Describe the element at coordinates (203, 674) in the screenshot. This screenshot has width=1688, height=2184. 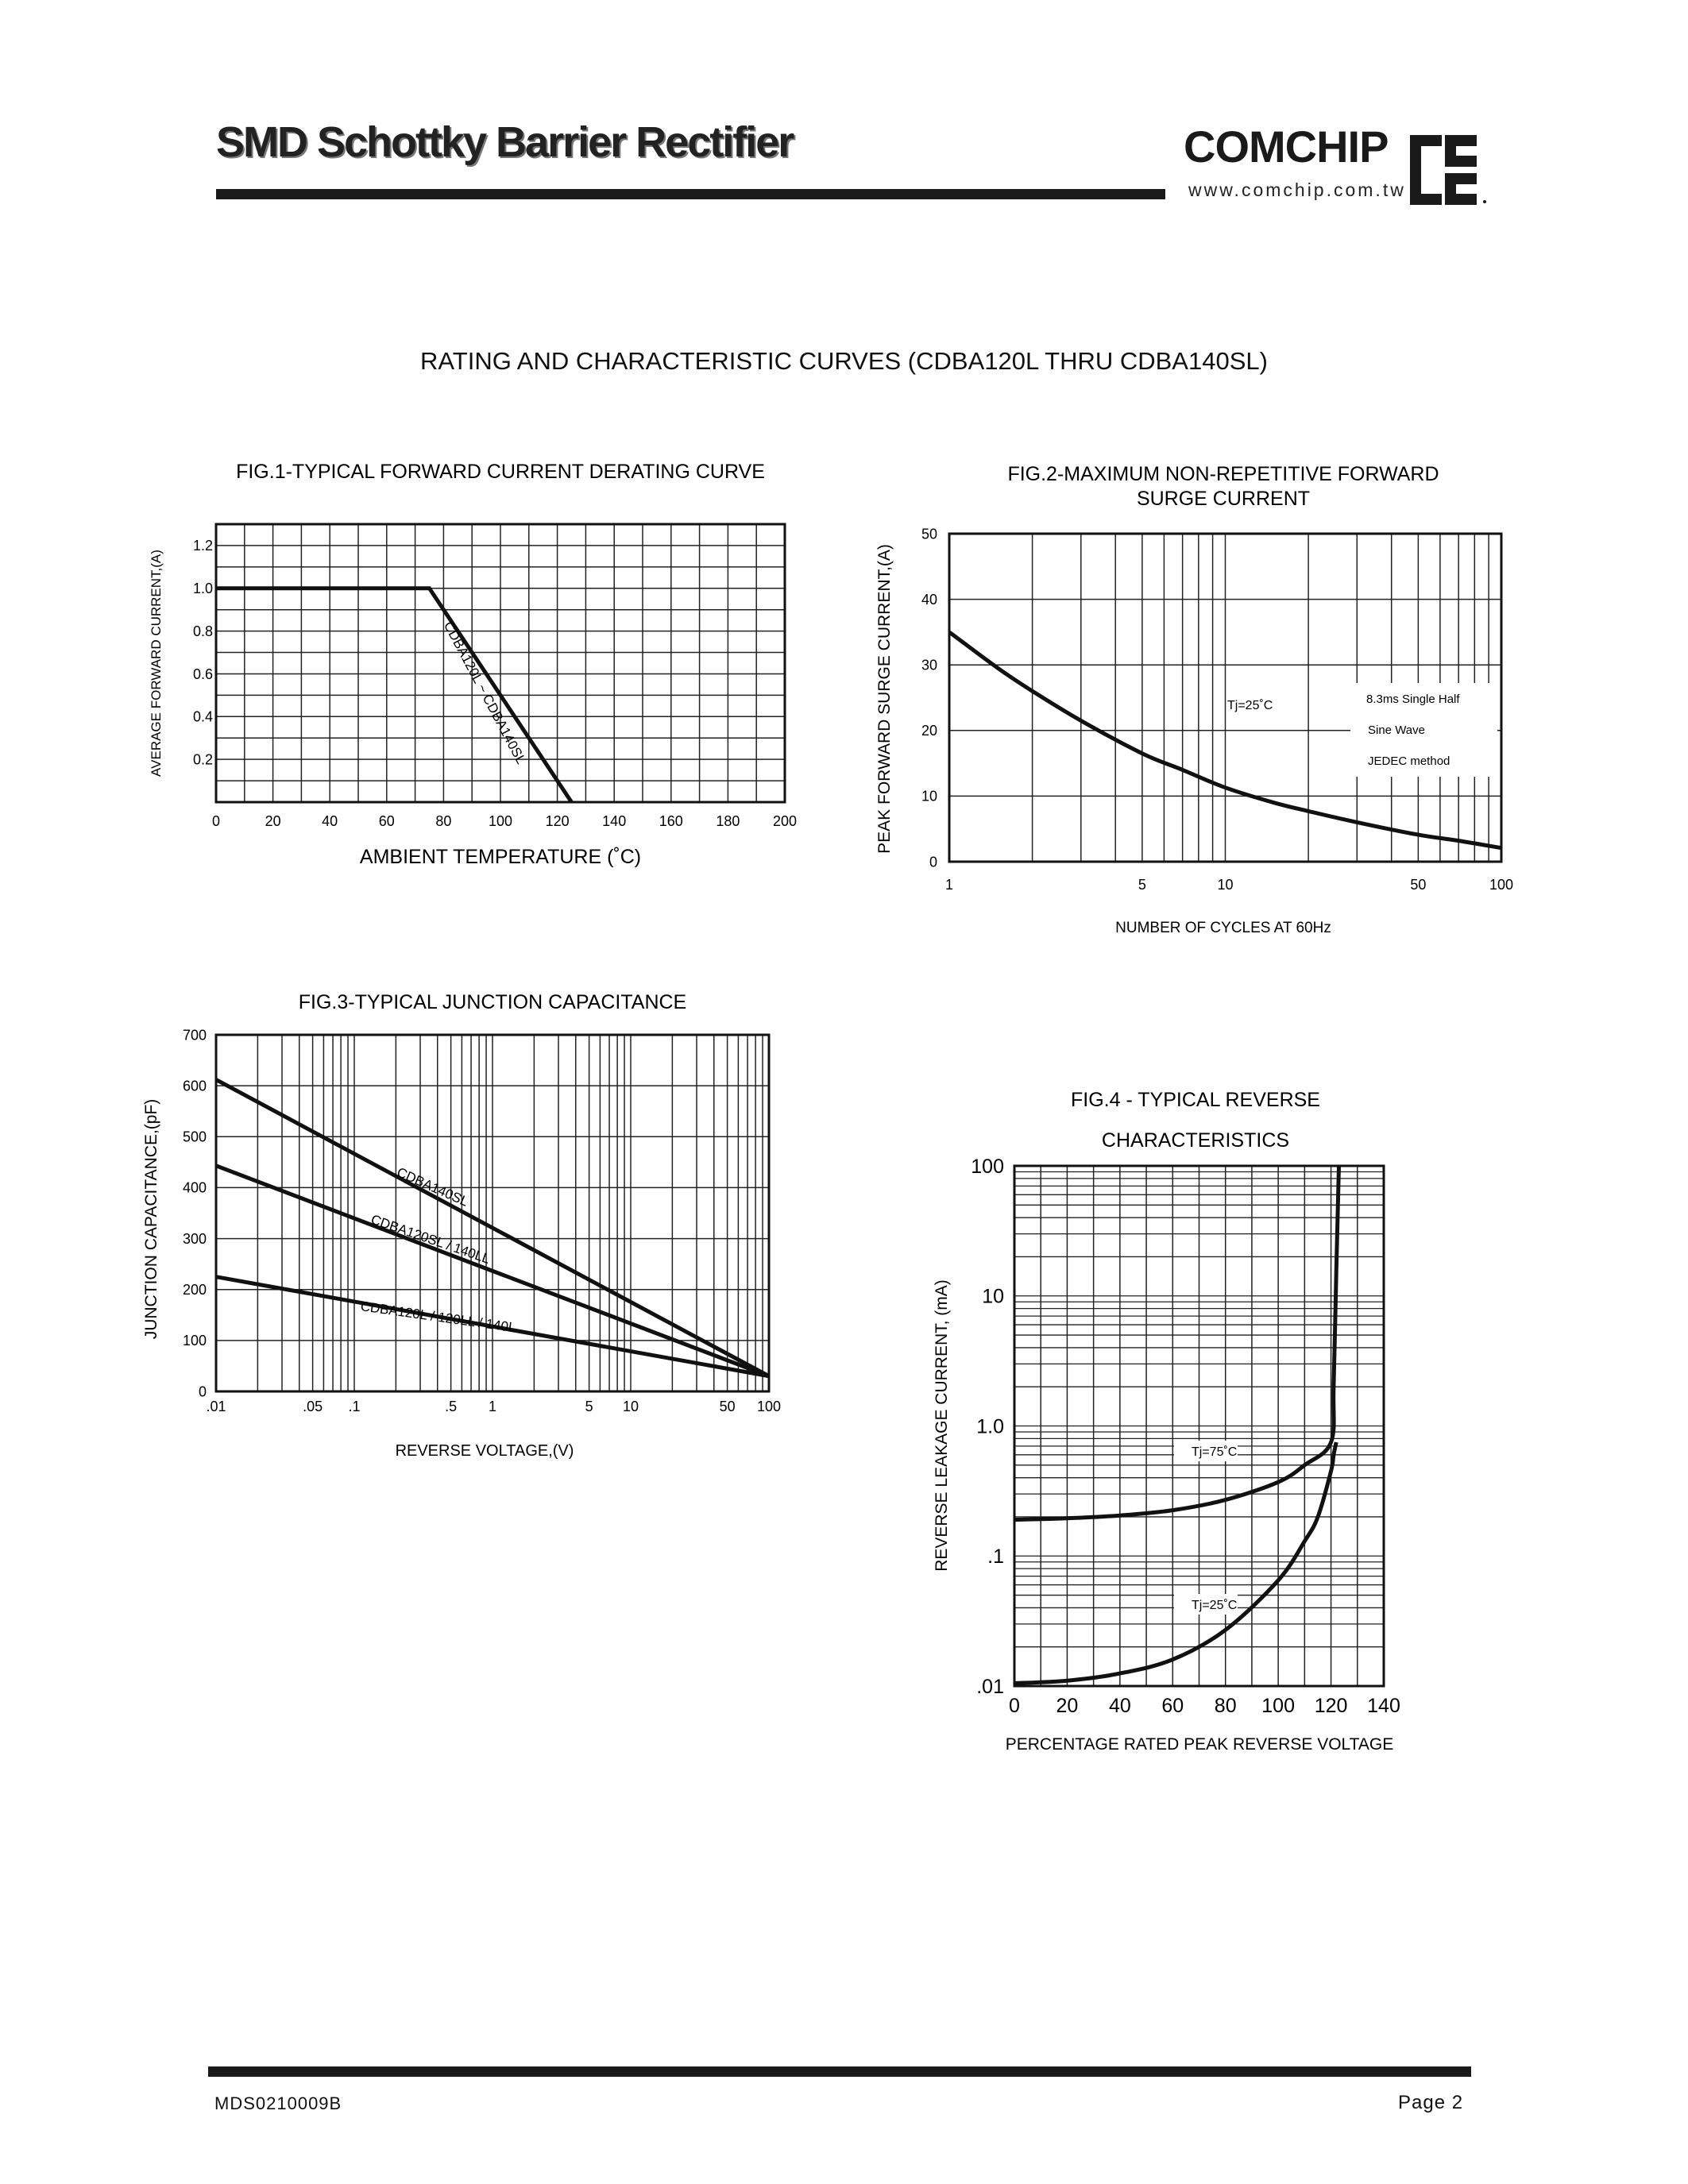
I see `fig1-ytick-label-2: 0.6` at that location.